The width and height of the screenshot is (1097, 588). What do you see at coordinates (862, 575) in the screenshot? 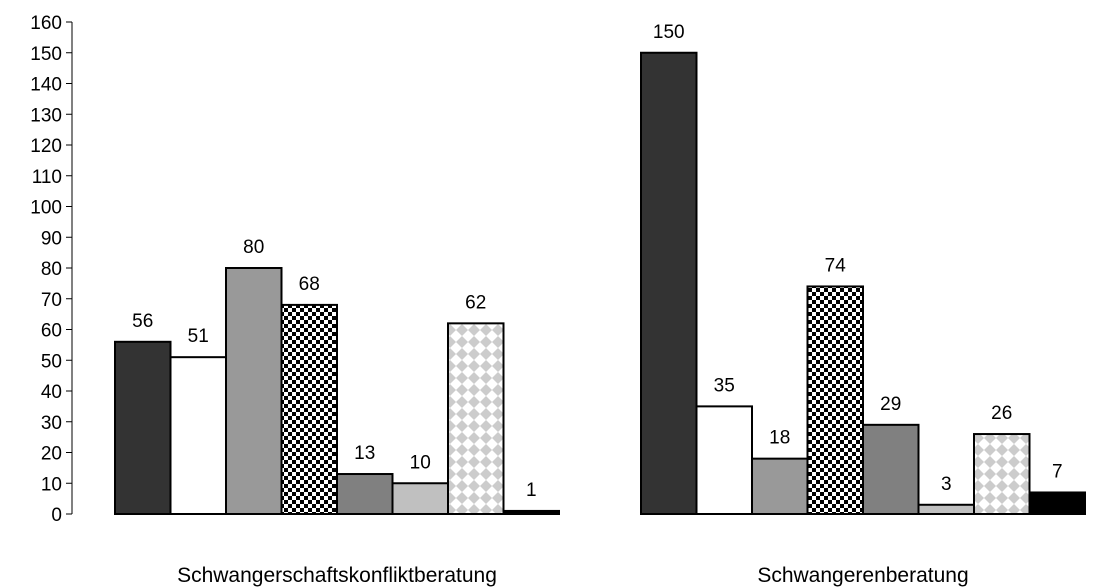
I see `category-label: Schwangerenberatung` at bounding box center [862, 575].